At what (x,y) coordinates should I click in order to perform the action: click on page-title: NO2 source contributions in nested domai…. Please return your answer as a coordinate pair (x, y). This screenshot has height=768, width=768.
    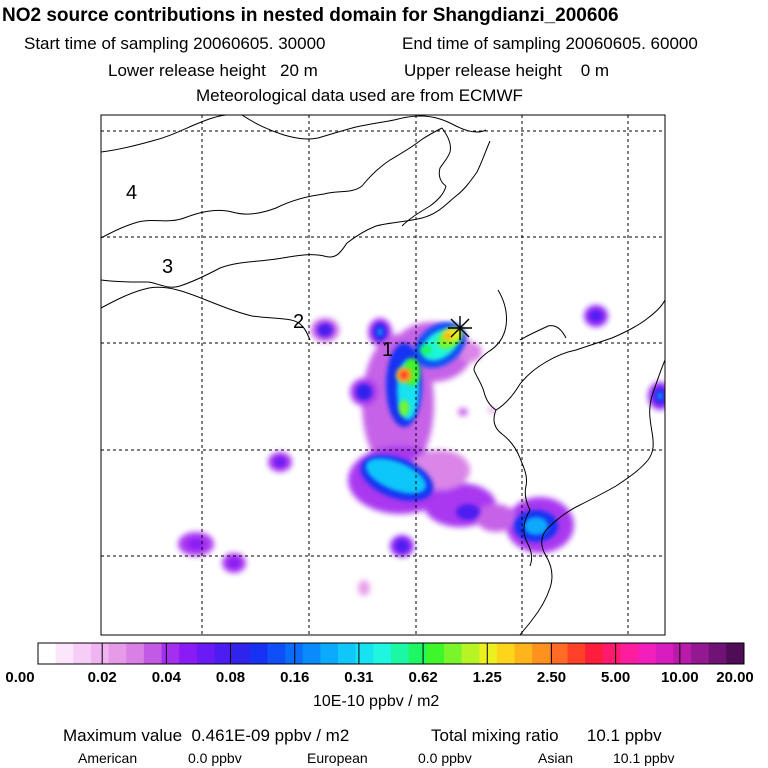
    Looking at the image, I should click on (310, 15).